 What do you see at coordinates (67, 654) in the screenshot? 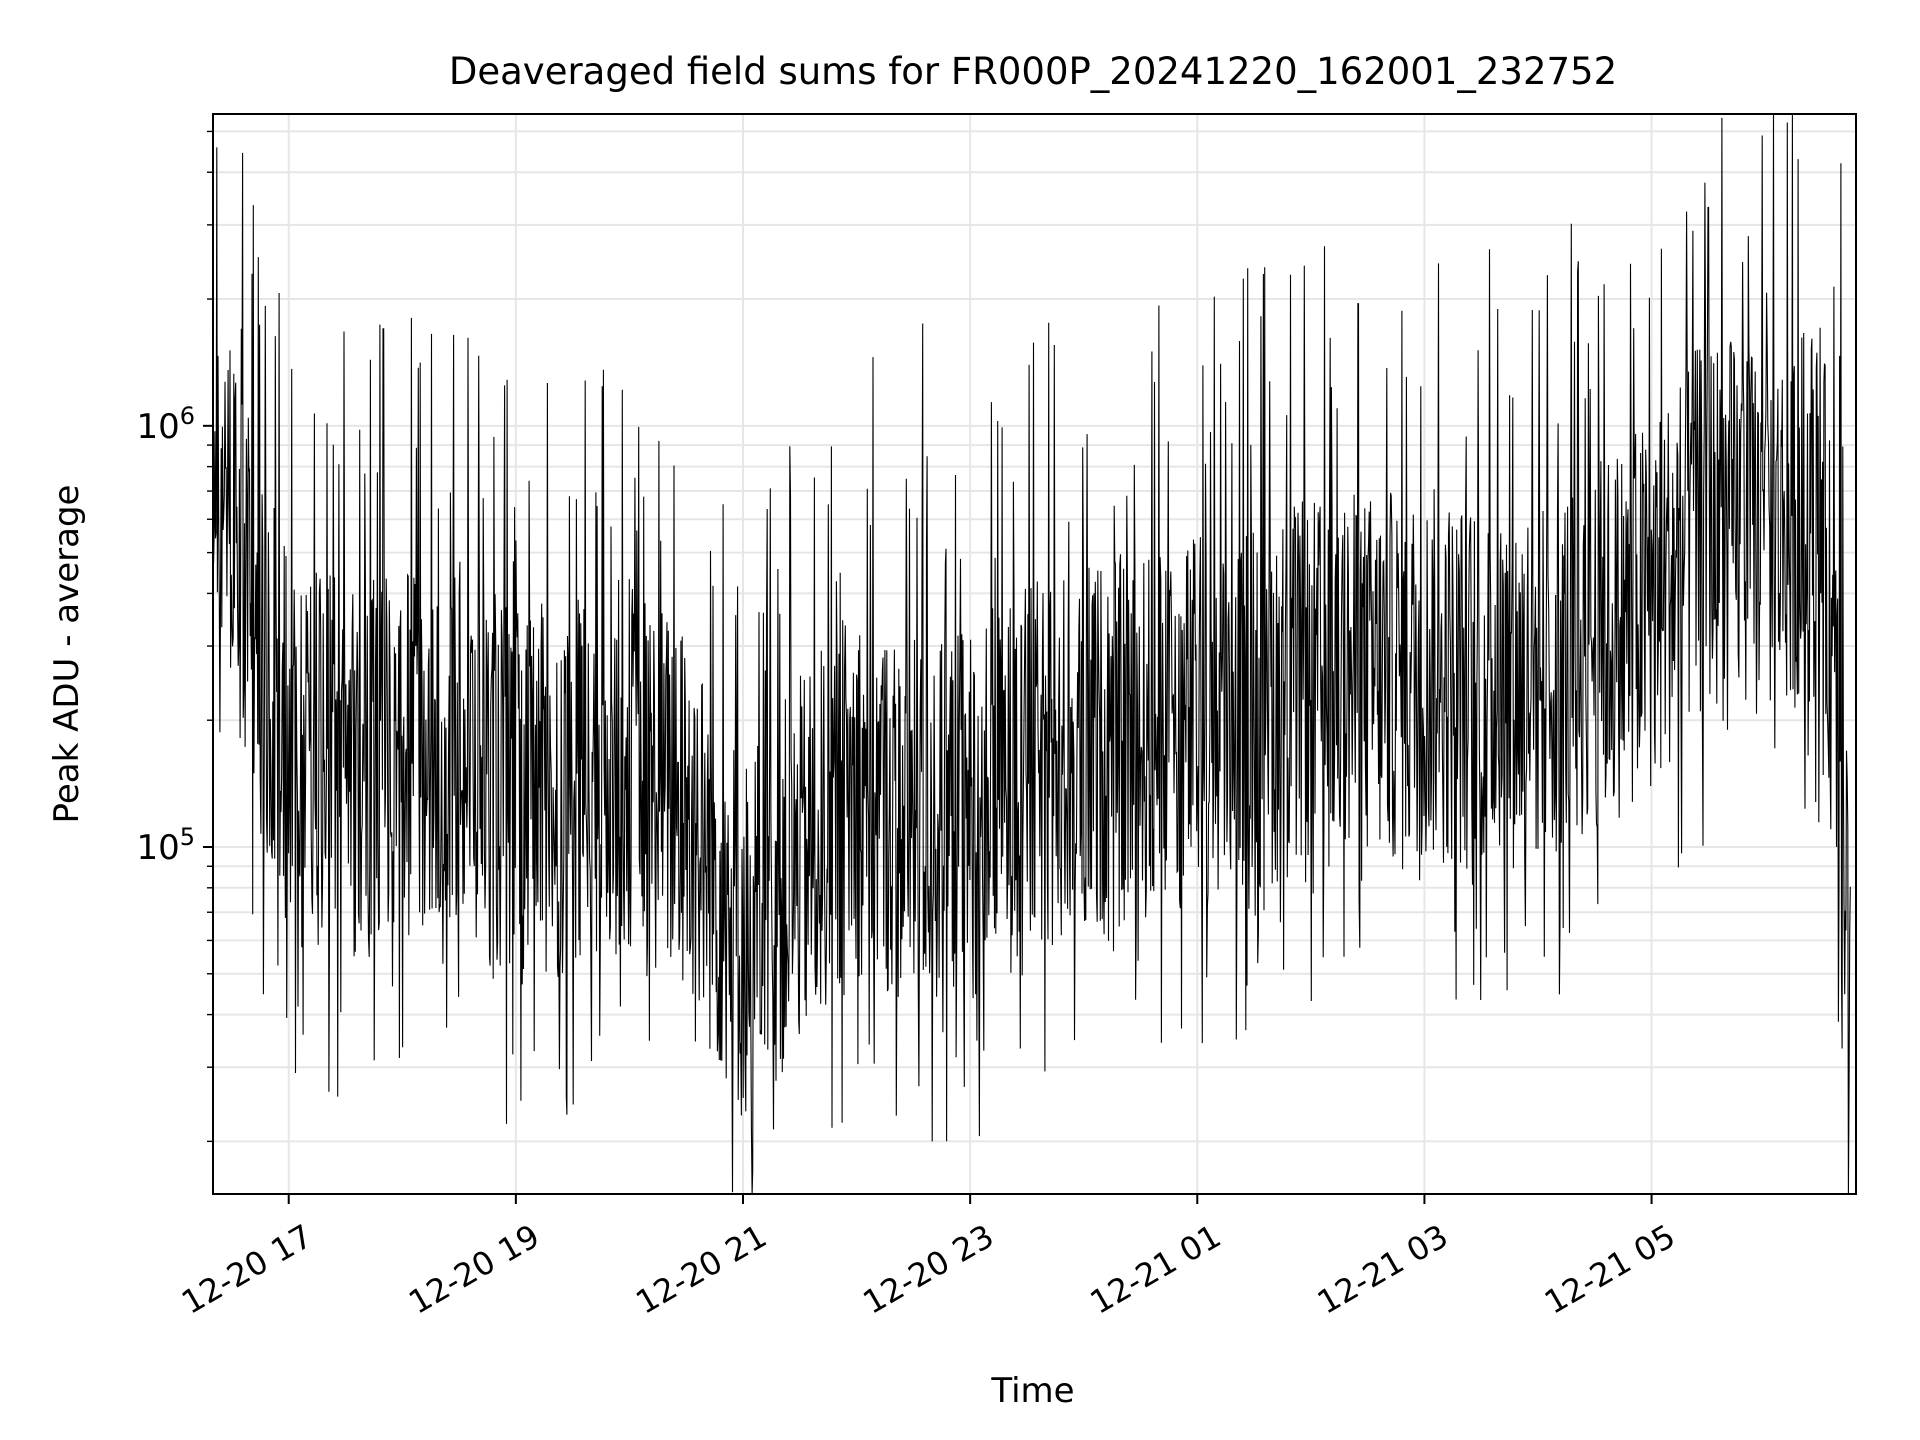
I see `y-axis-label: Peak ADU - average` at bounding box center [67, 654].